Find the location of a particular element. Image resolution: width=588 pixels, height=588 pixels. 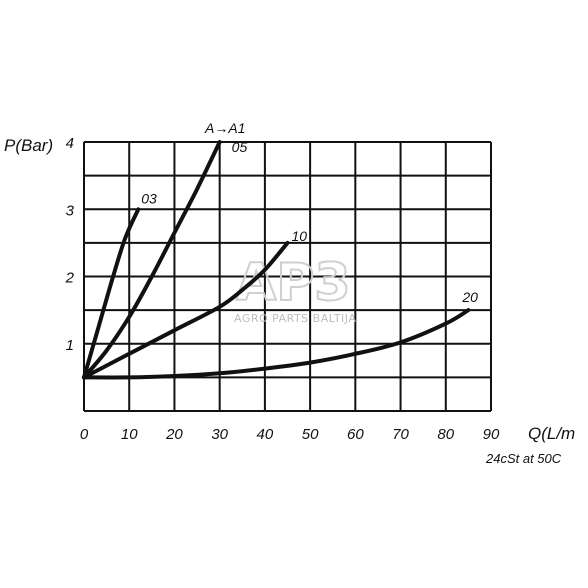

x-tick-label: 10 is located at coordinates (129, 434).